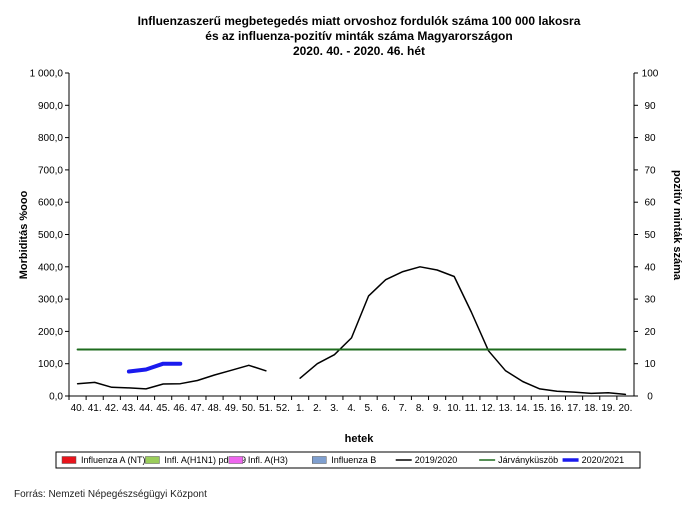  What do you see at coordinates (197, 408) in the screenshot?
I see `x-tick-label: 47.` at bounding box center [197, 408].